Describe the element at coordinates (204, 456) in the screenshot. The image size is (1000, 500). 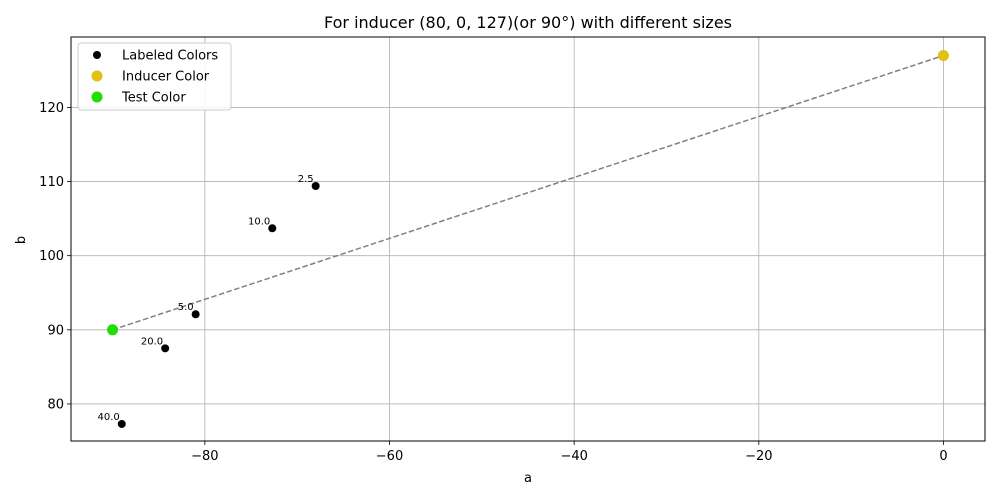
I see `x-tick-label: −80` at that location.